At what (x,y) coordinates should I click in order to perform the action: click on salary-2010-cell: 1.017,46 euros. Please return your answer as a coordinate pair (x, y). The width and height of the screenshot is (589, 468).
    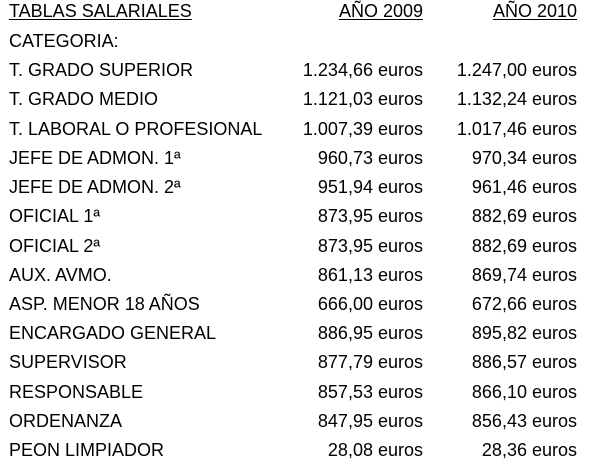
    Looking at the image, I should click on (516, 129).